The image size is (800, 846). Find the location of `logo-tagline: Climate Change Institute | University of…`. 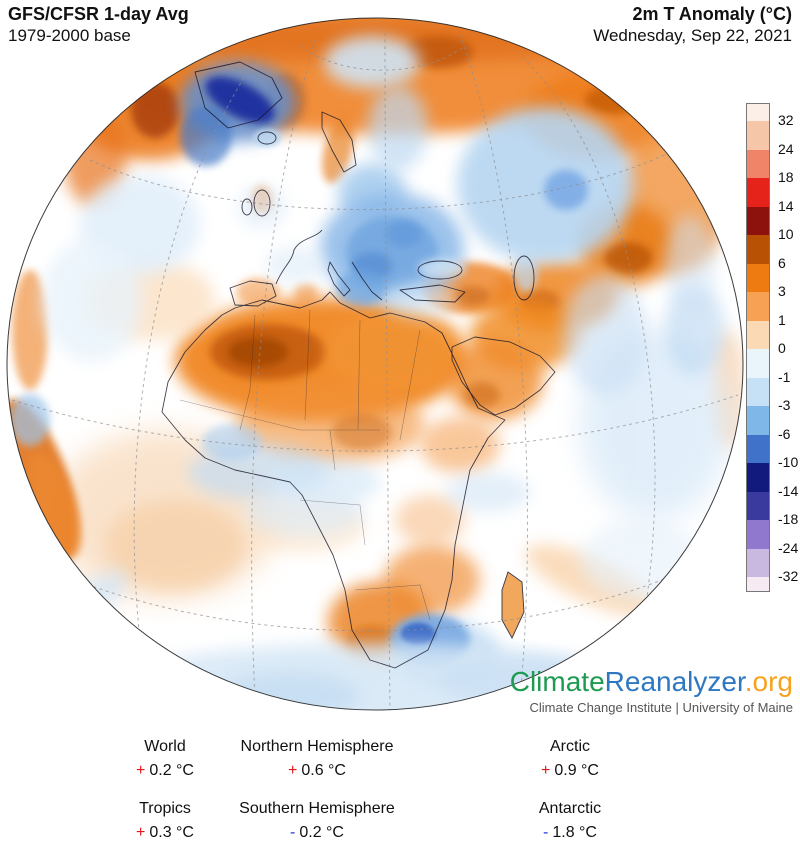

logo-tagline: Climate Change Institute | University of… is located at coordinates (661, 707).